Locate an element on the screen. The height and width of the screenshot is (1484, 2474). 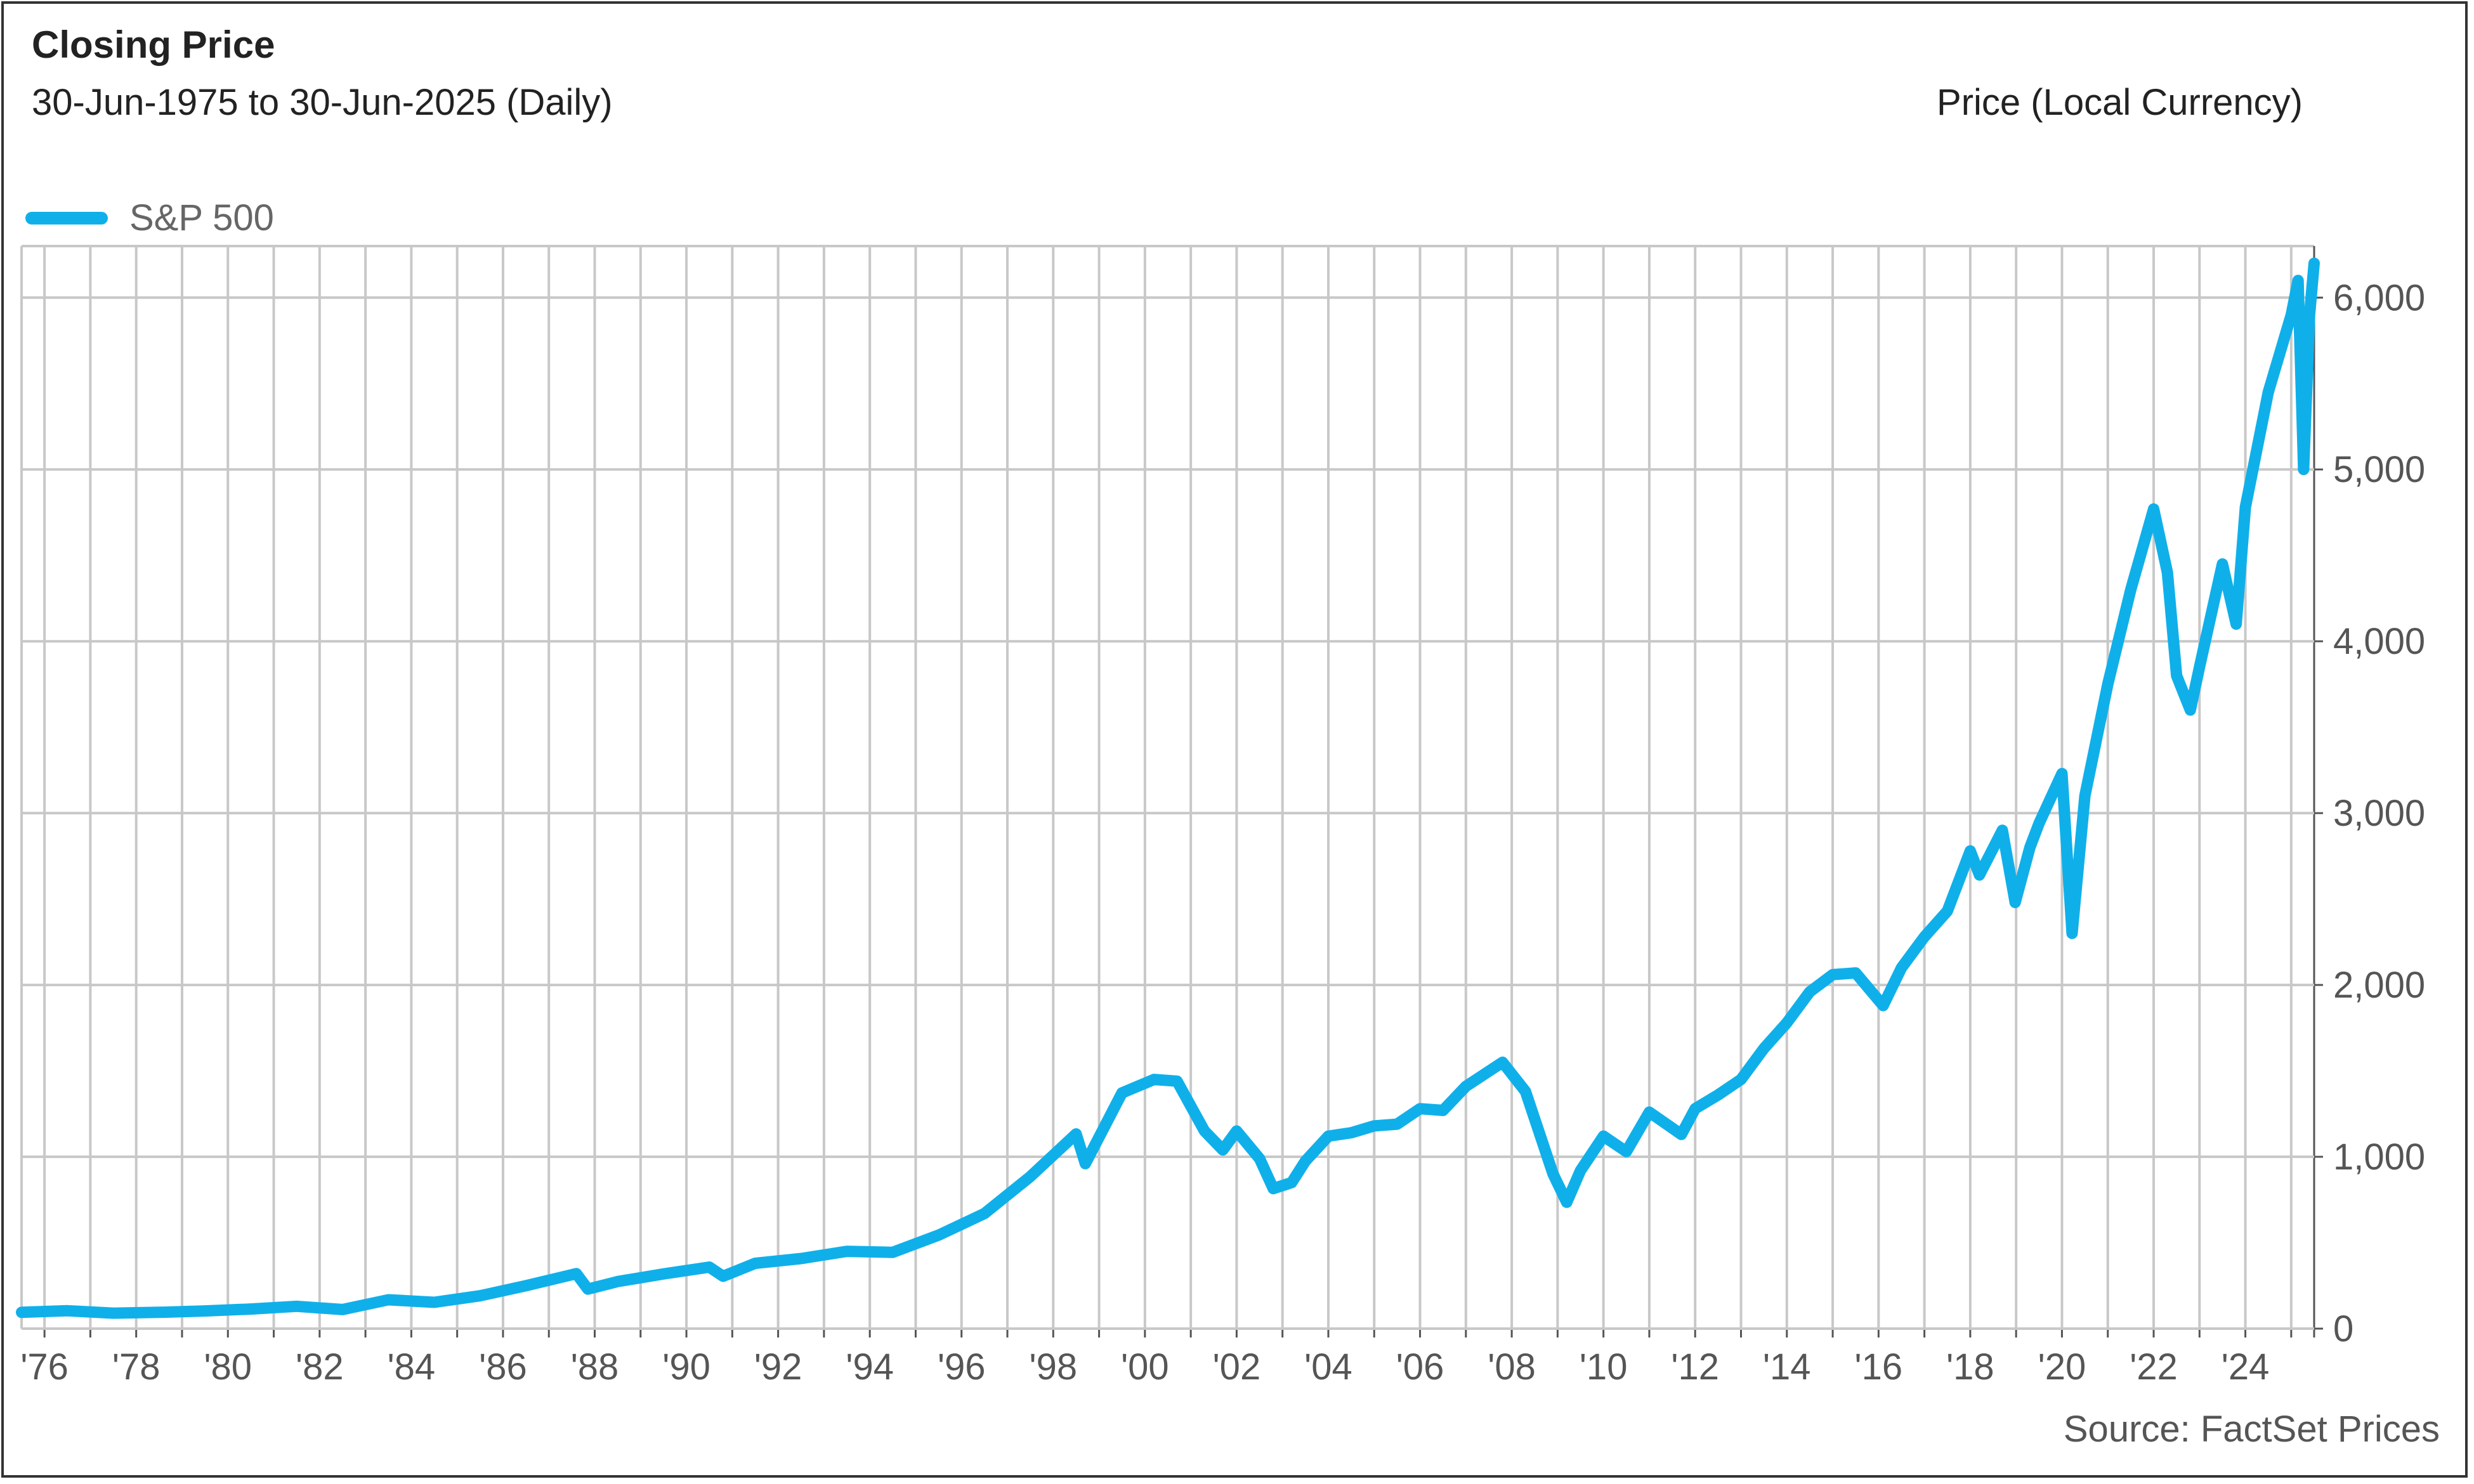
x-tick-label: '76 is located at coordinates (44, 1367).